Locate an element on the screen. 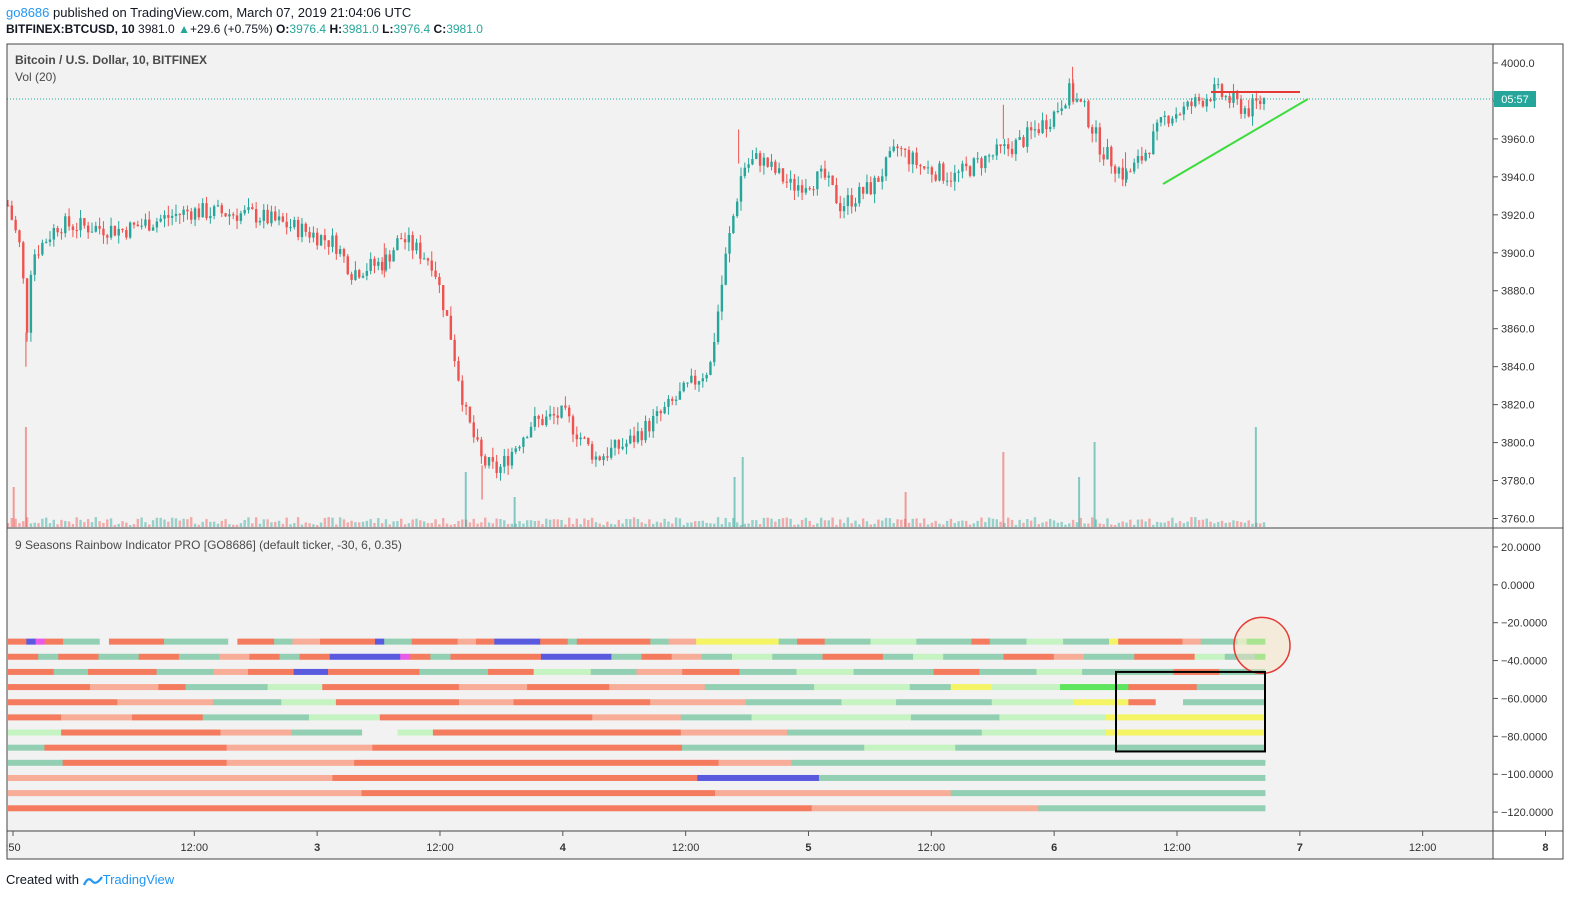  symbol-label: Bitcoin / U.S. Dollar, 10, BITFINEX is located at coordinates (111, 60).